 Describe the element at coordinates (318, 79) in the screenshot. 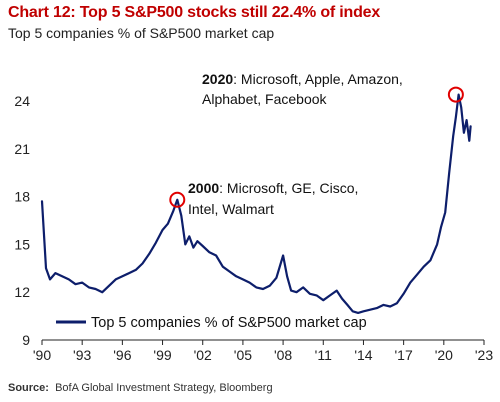

I see `annotation-2020-companies-1: : Microsoft, Apple, Amazon,` at that location.